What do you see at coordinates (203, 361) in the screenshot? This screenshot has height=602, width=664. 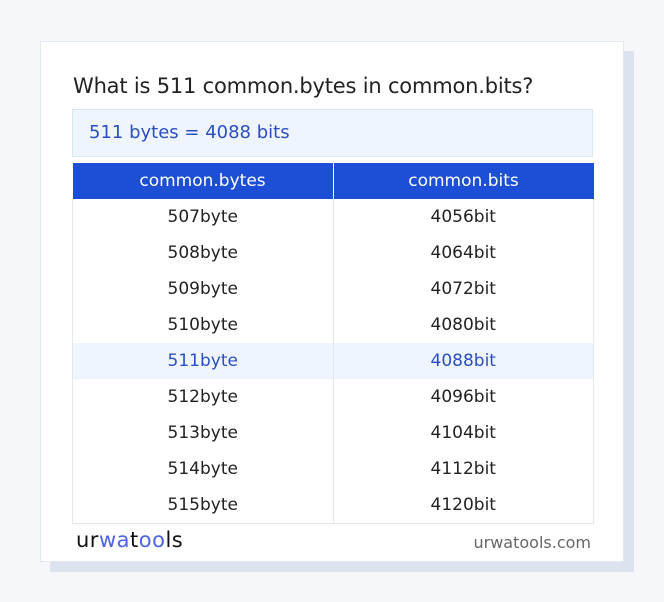 I see `table-cell: 511byte` at bounding box center [203, 361].